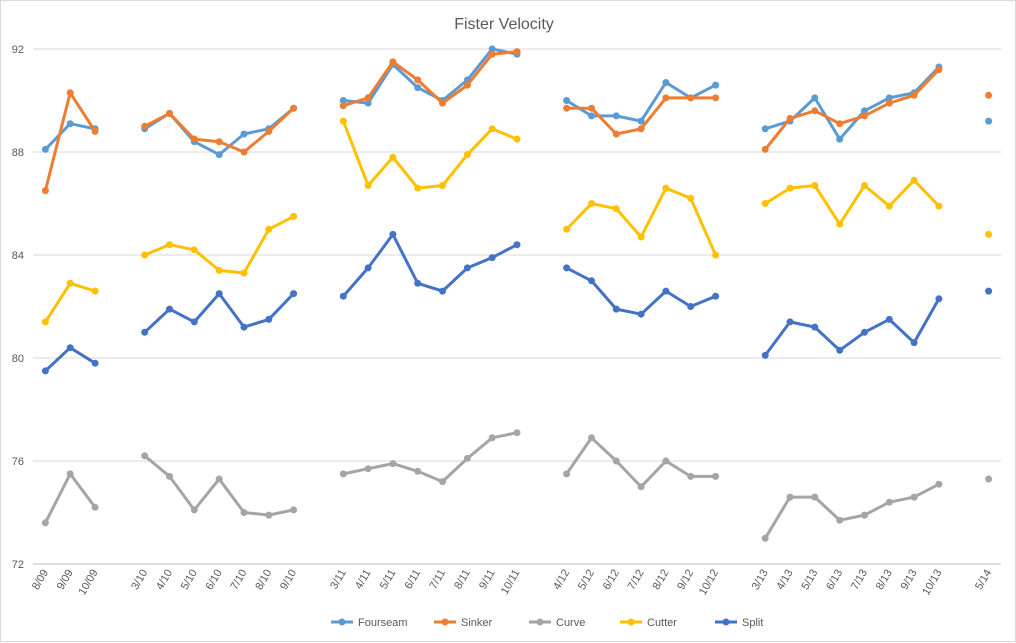 This screenshot has width=1016, height=643. I want to click on legend-item-cutter: Cutter, so click(648, 623).